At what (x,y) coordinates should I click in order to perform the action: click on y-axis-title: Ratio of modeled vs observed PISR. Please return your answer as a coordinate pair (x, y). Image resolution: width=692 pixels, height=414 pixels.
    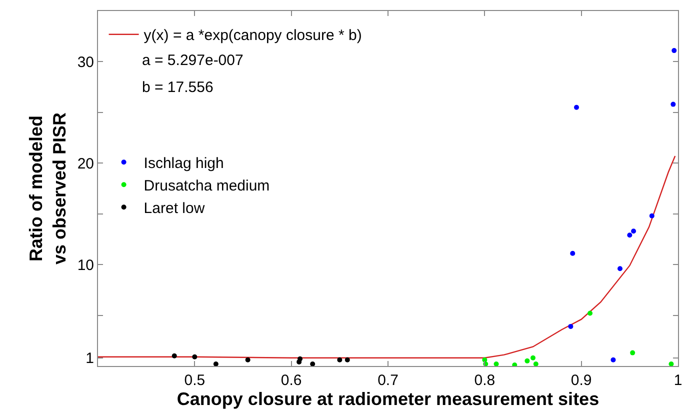
    Looking at the image, I should click on (48, 188).